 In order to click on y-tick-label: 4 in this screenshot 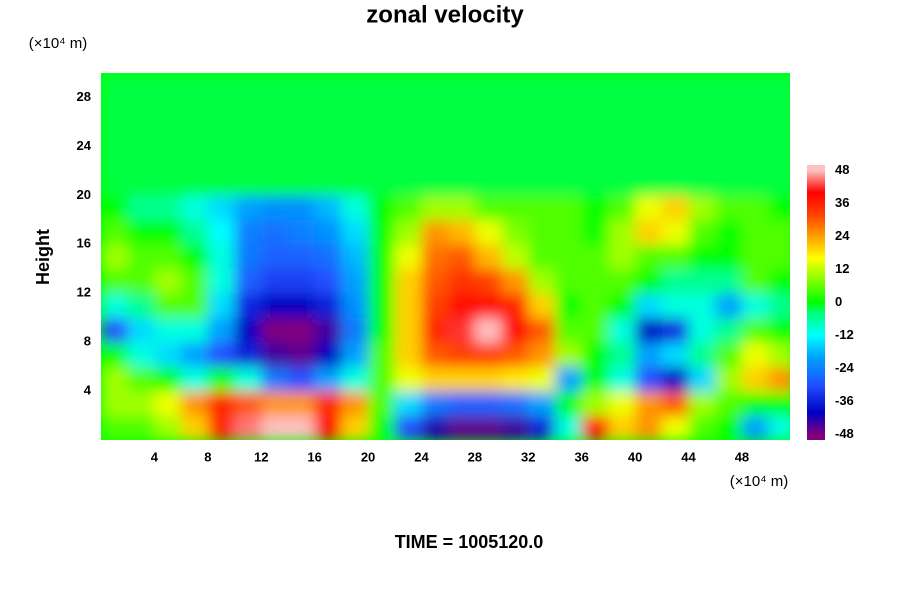, I will do `click(88, 390)`.